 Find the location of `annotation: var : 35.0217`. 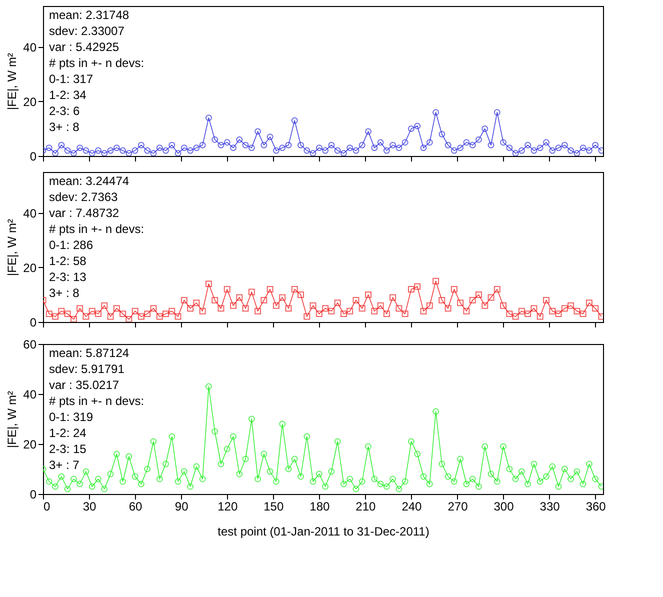

annotation: var : 35.0217 is located at coordinates (84, 385).